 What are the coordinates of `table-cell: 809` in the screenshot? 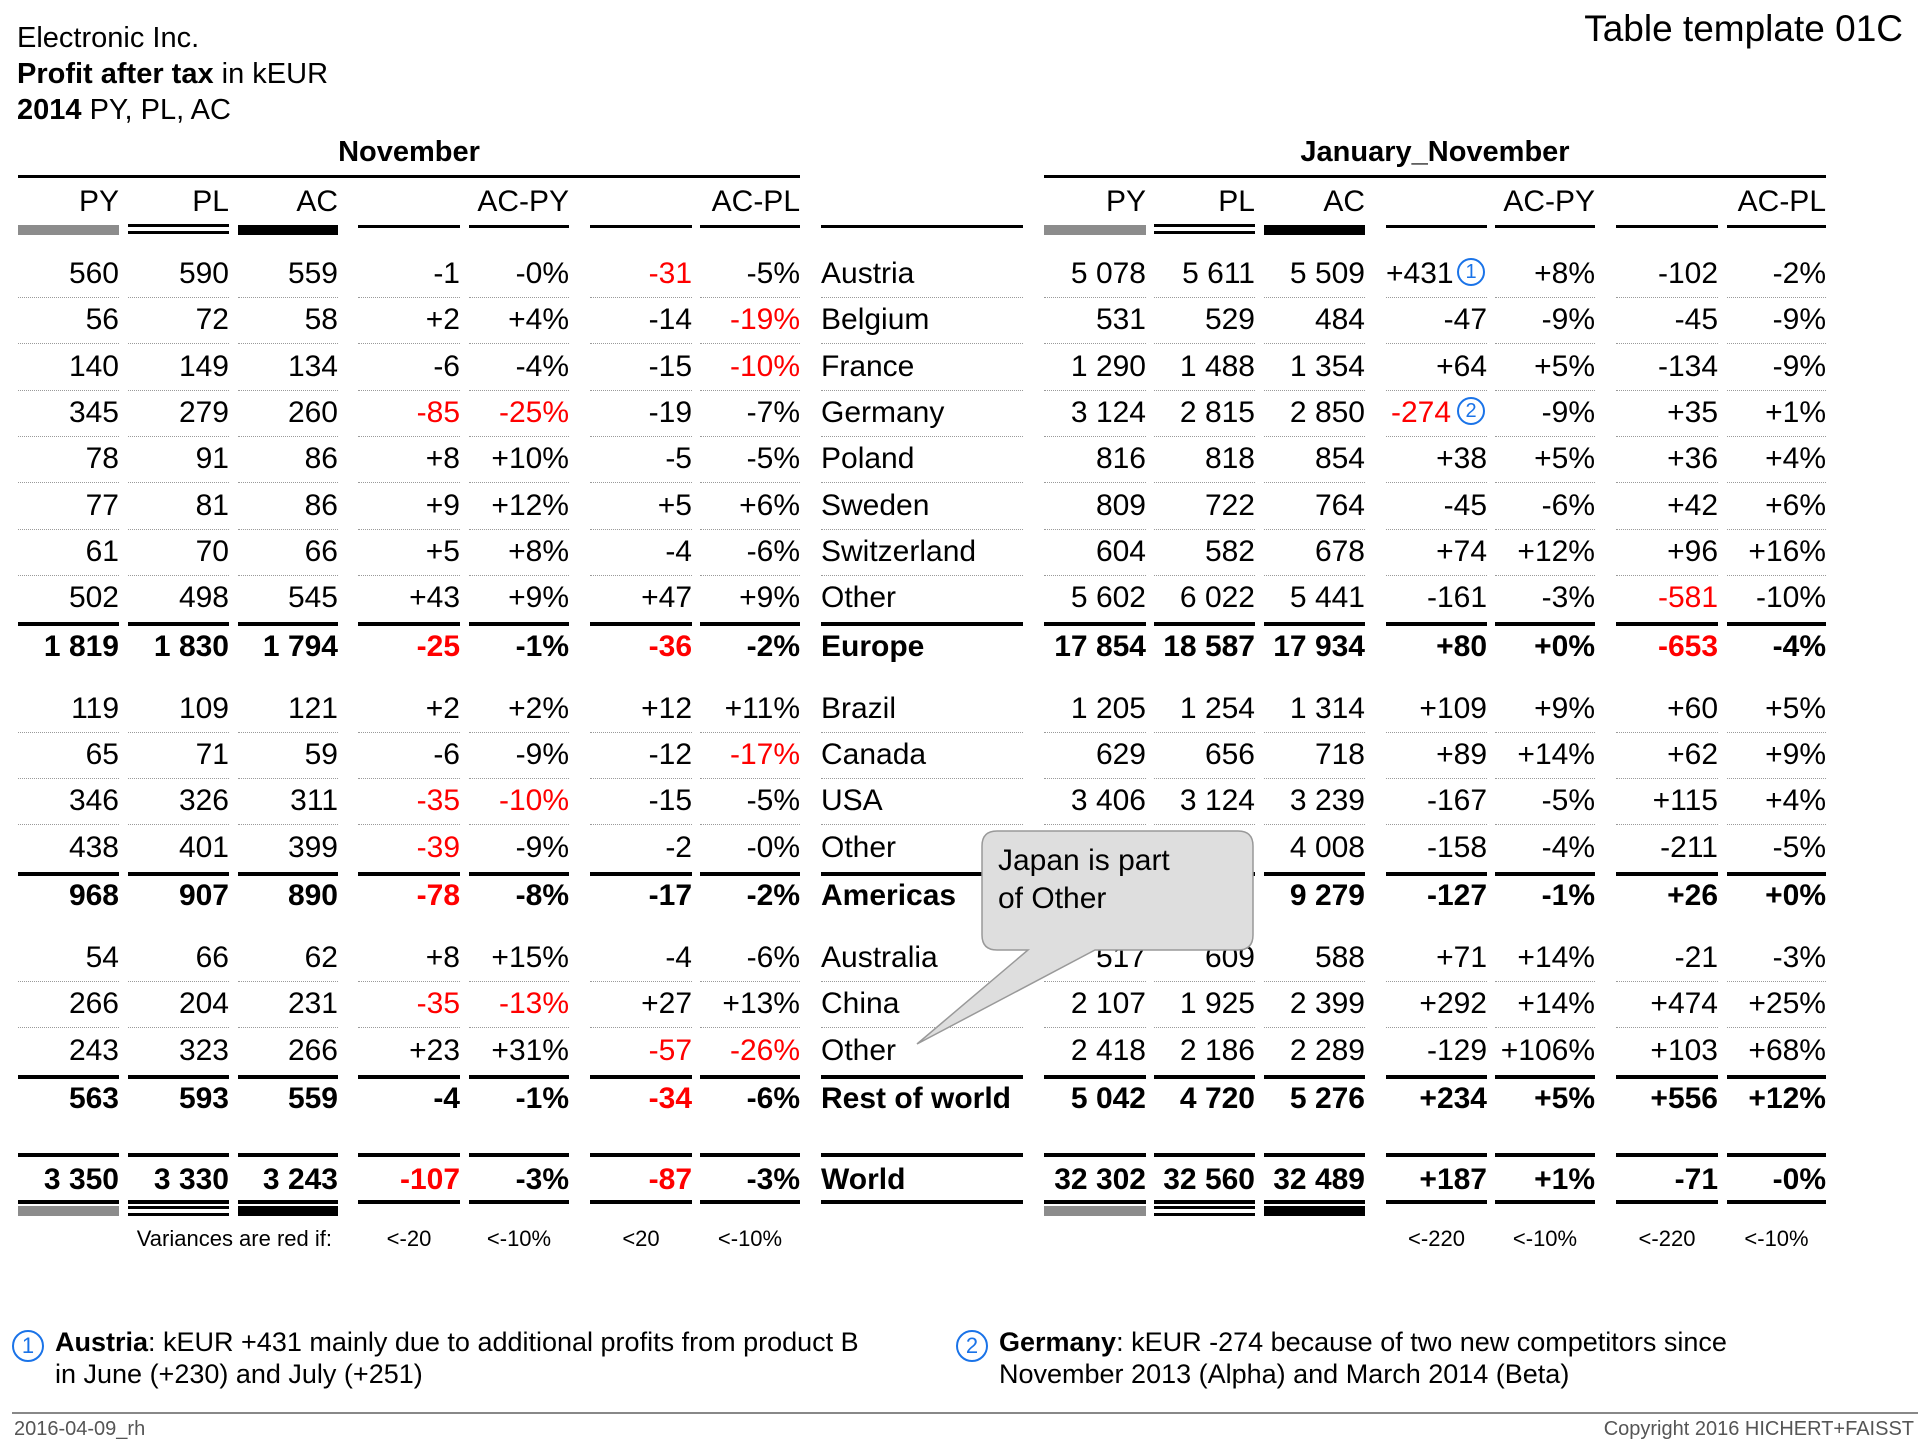 It's located at (1120, 505).